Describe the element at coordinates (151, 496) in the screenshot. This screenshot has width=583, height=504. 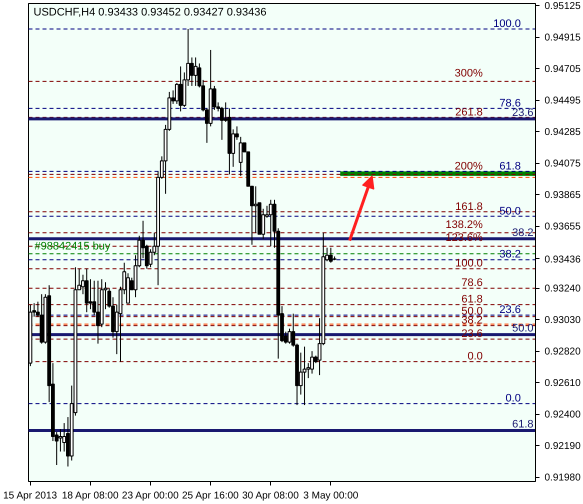
I see `x-tick-label: 23 Apr 00:00` at that location.